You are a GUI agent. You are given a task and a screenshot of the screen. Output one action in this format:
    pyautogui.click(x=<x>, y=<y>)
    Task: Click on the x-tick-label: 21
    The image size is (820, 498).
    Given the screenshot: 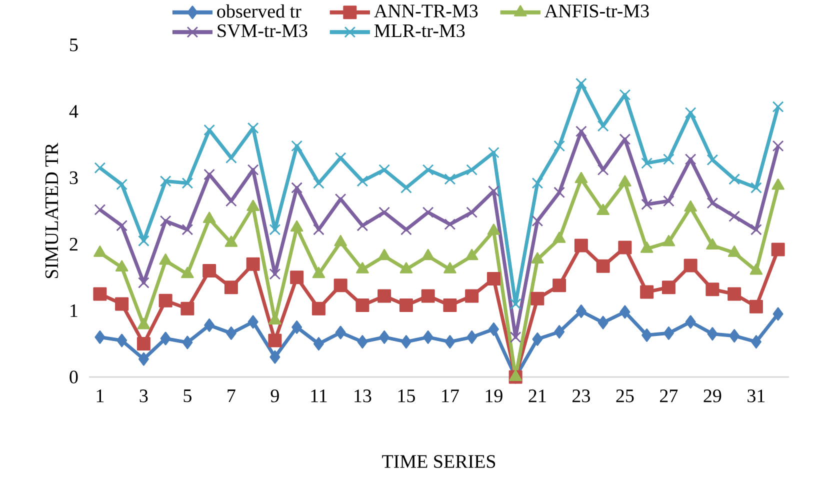 What is the action you would take?
    pyautogui.click(x=537, y=396)
    